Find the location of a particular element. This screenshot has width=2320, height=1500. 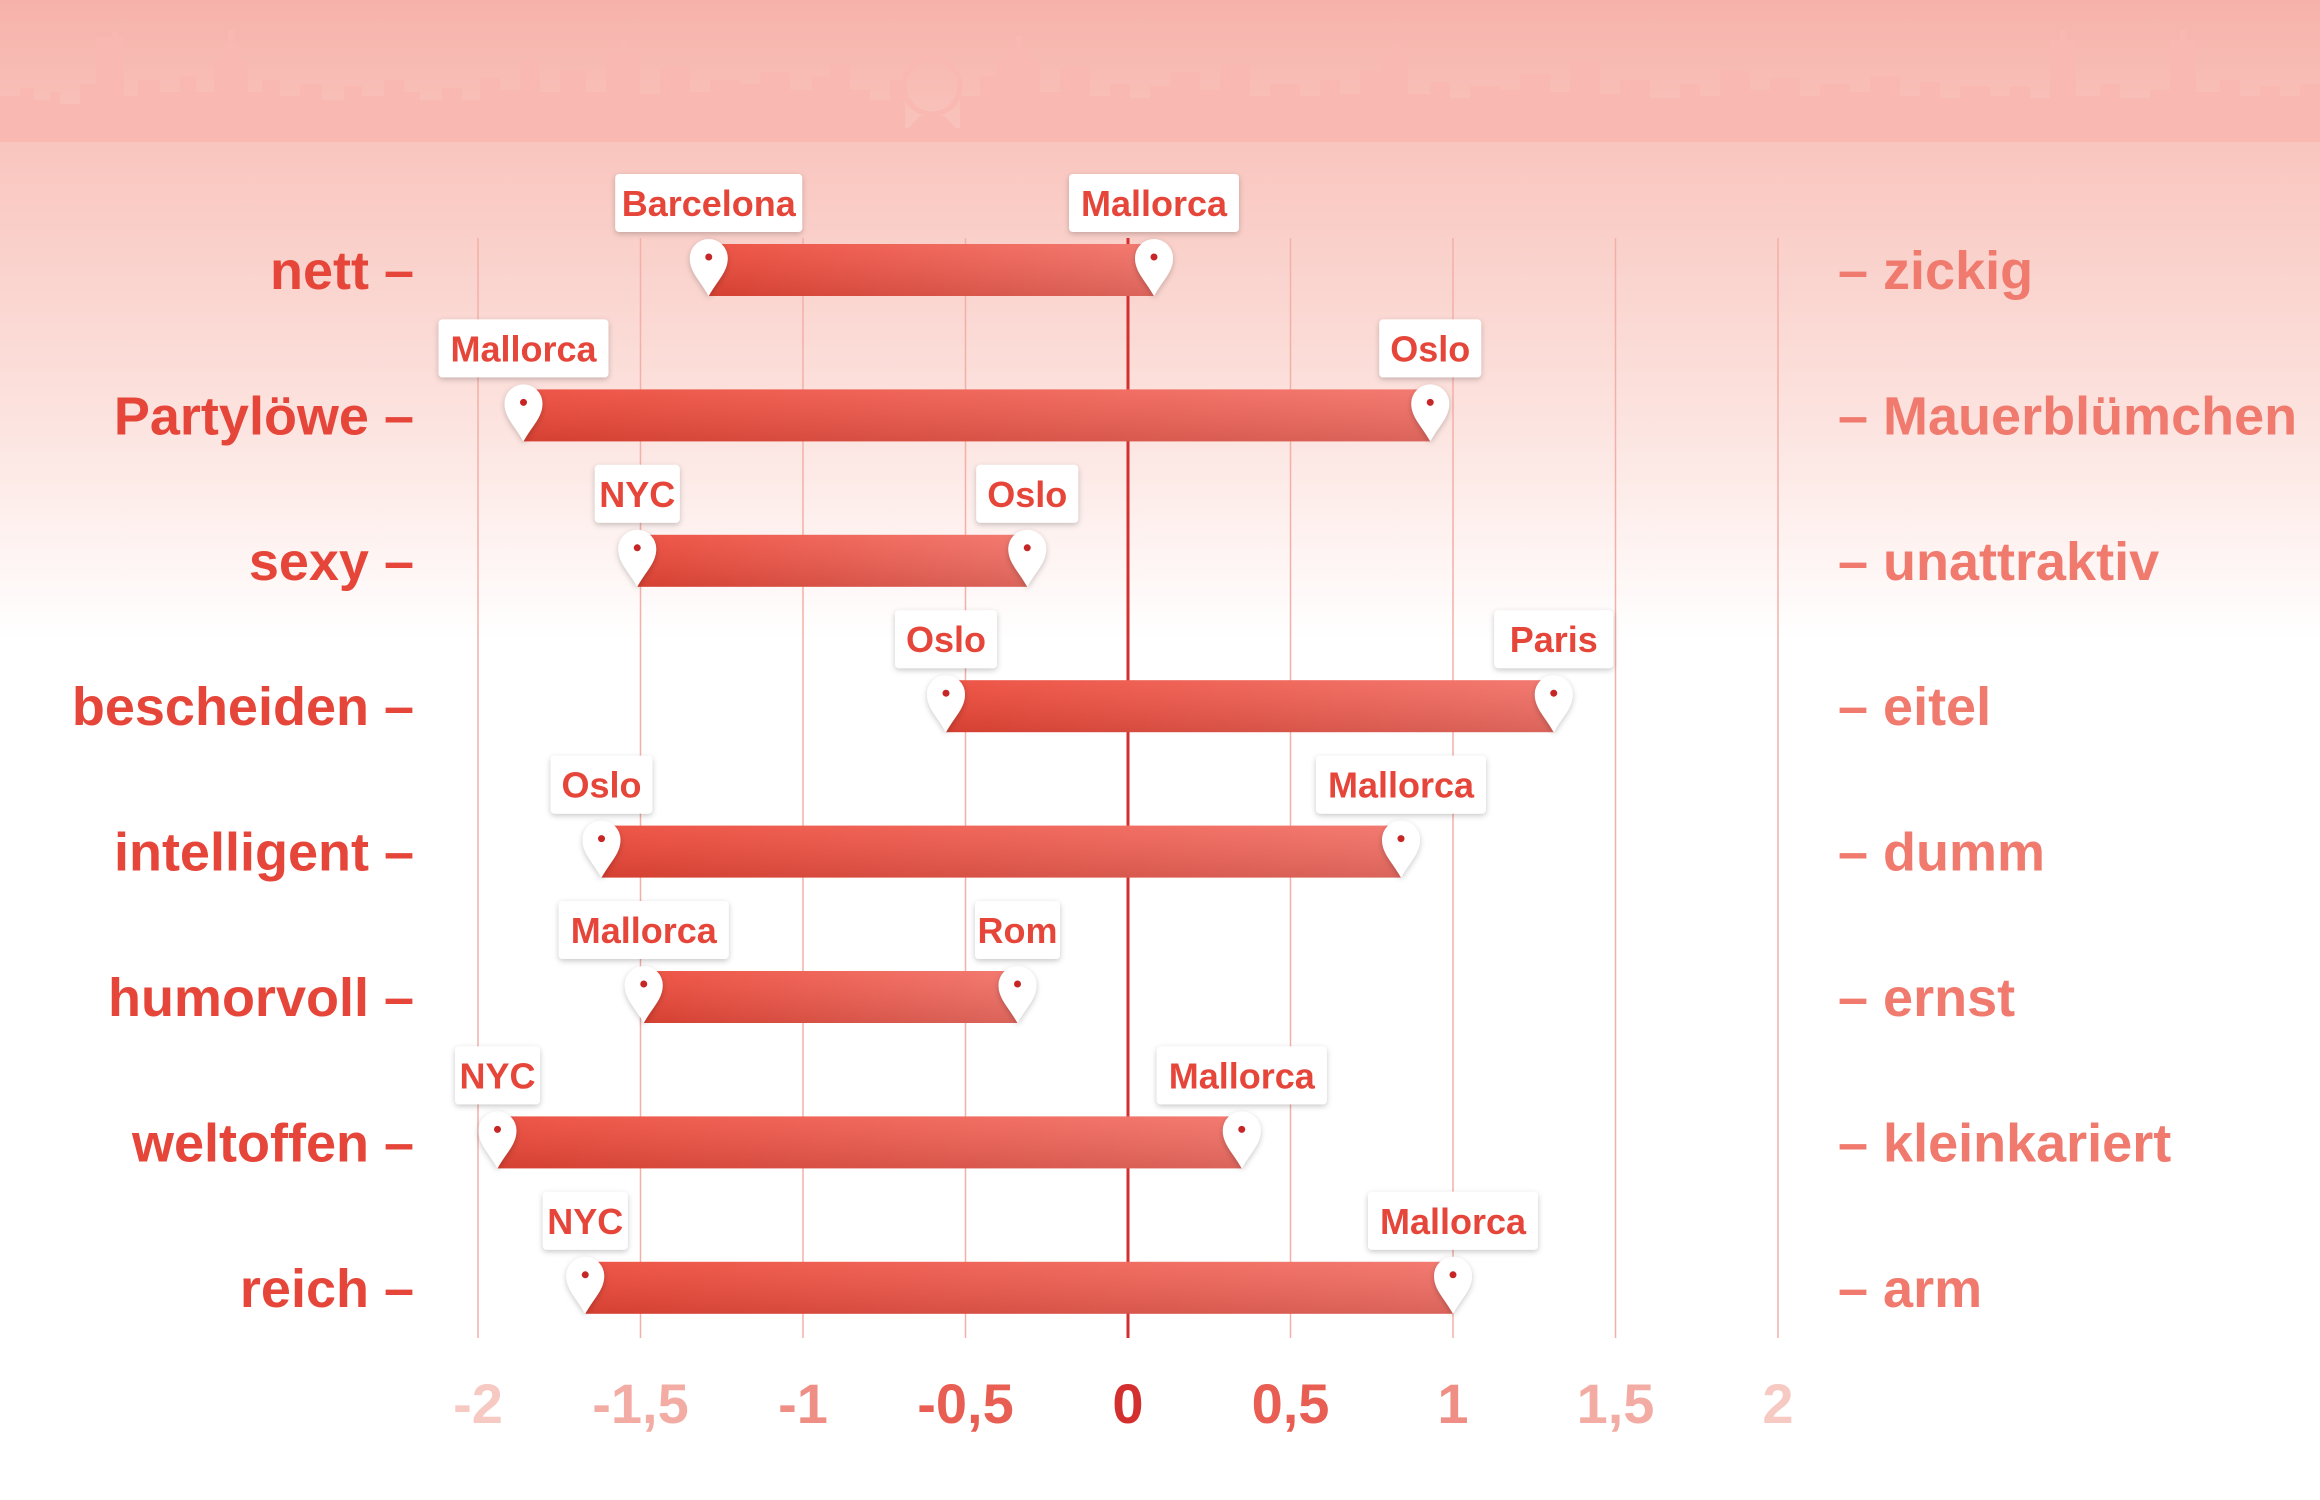

x-tick-label: -0,5 is located at coordinates (965, 1403).